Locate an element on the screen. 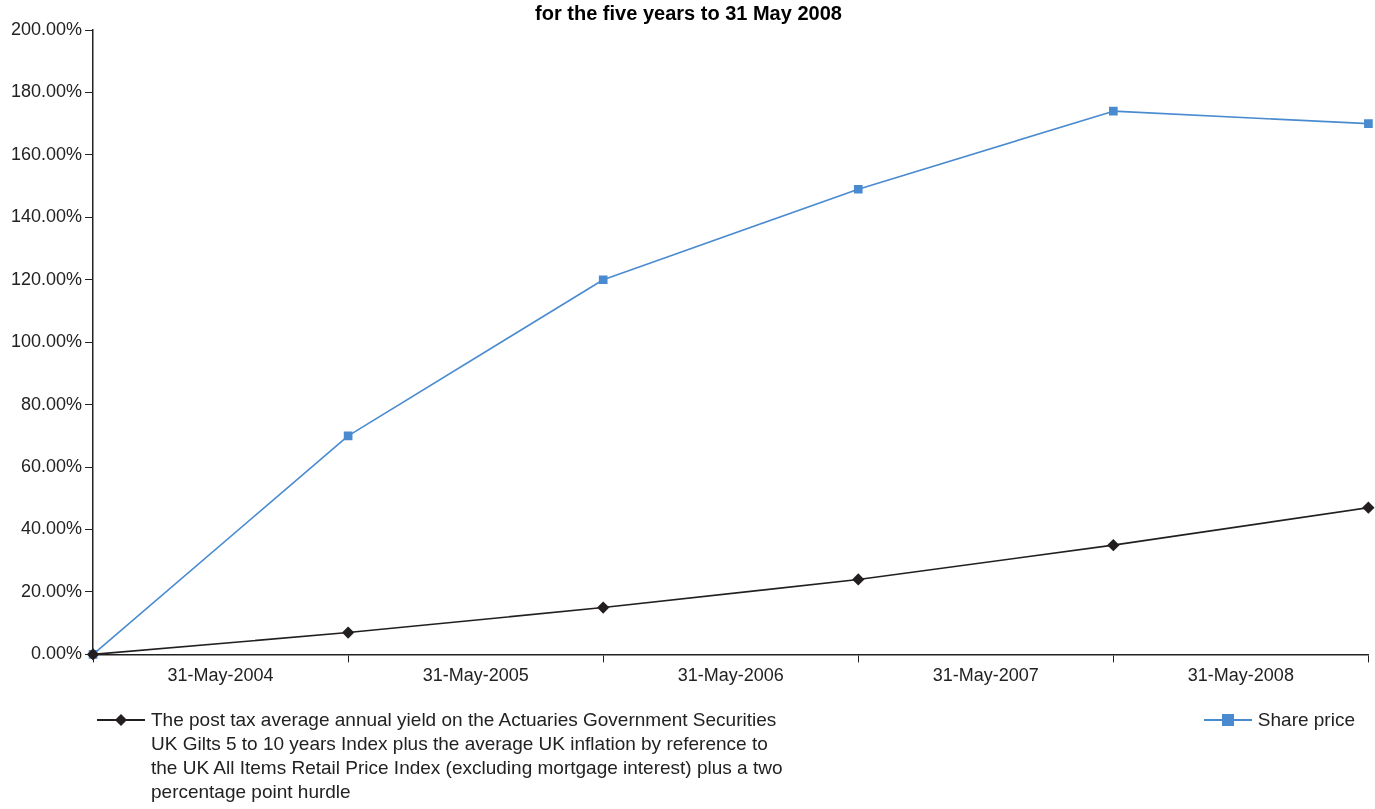 The height and width of the screenshot is (809, 1375). x-tick-label: 31-May-2006 is located at coordinates (730, 675).